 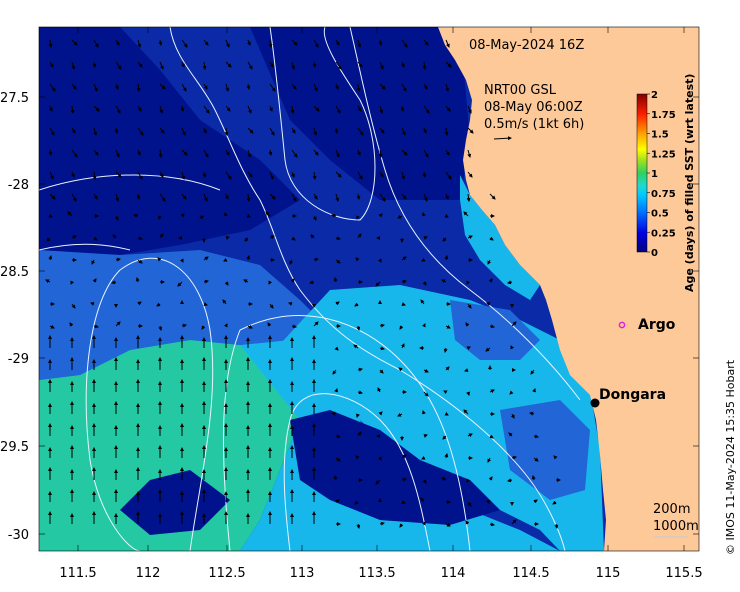 I want to click on y-tick-label: -30, so click(x=18, y=535).